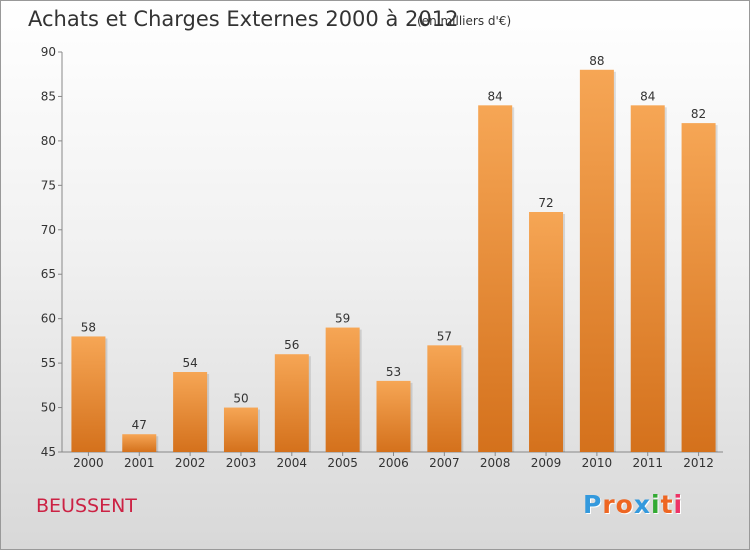  What do you see at coordinates (48, 408) in the screenshot?
I see `y-tick-label: 50` at bounding box center [48, 408].